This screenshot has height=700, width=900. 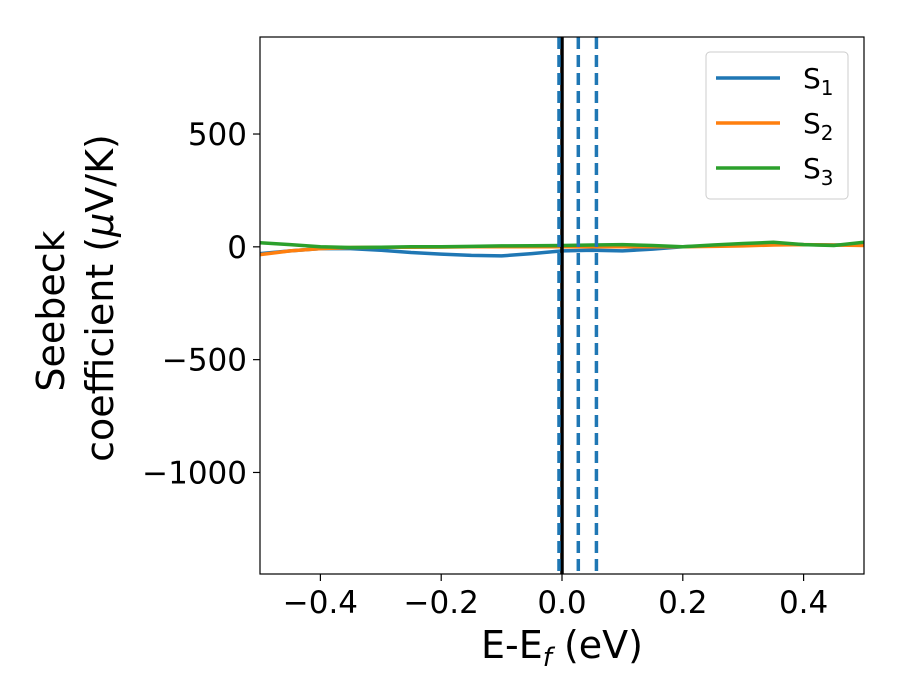 What do you see at coordinates (578, 305) in the screenshot?
I see `vertical-lines` at bounding box center [578, 305].